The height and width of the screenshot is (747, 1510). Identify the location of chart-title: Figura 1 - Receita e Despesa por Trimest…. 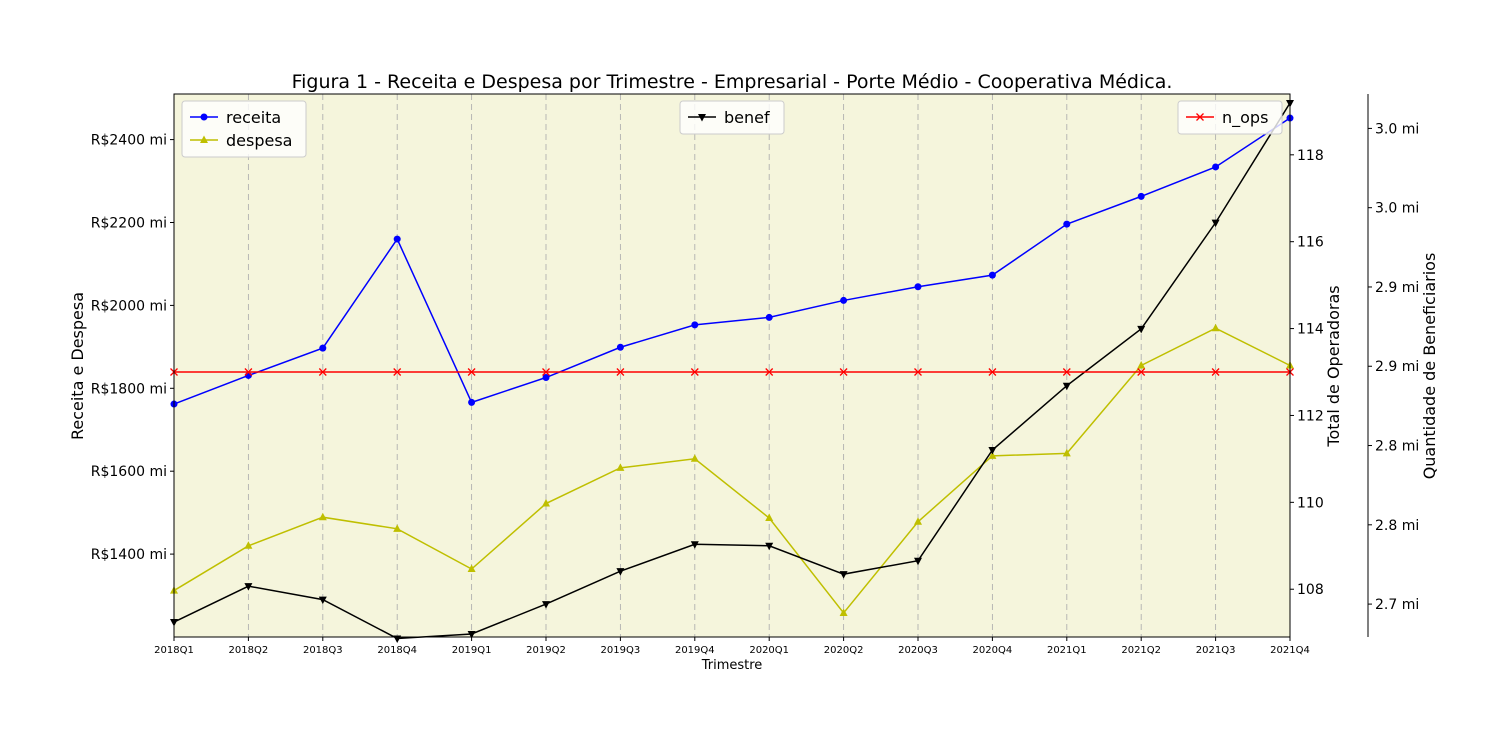
(732, 82).